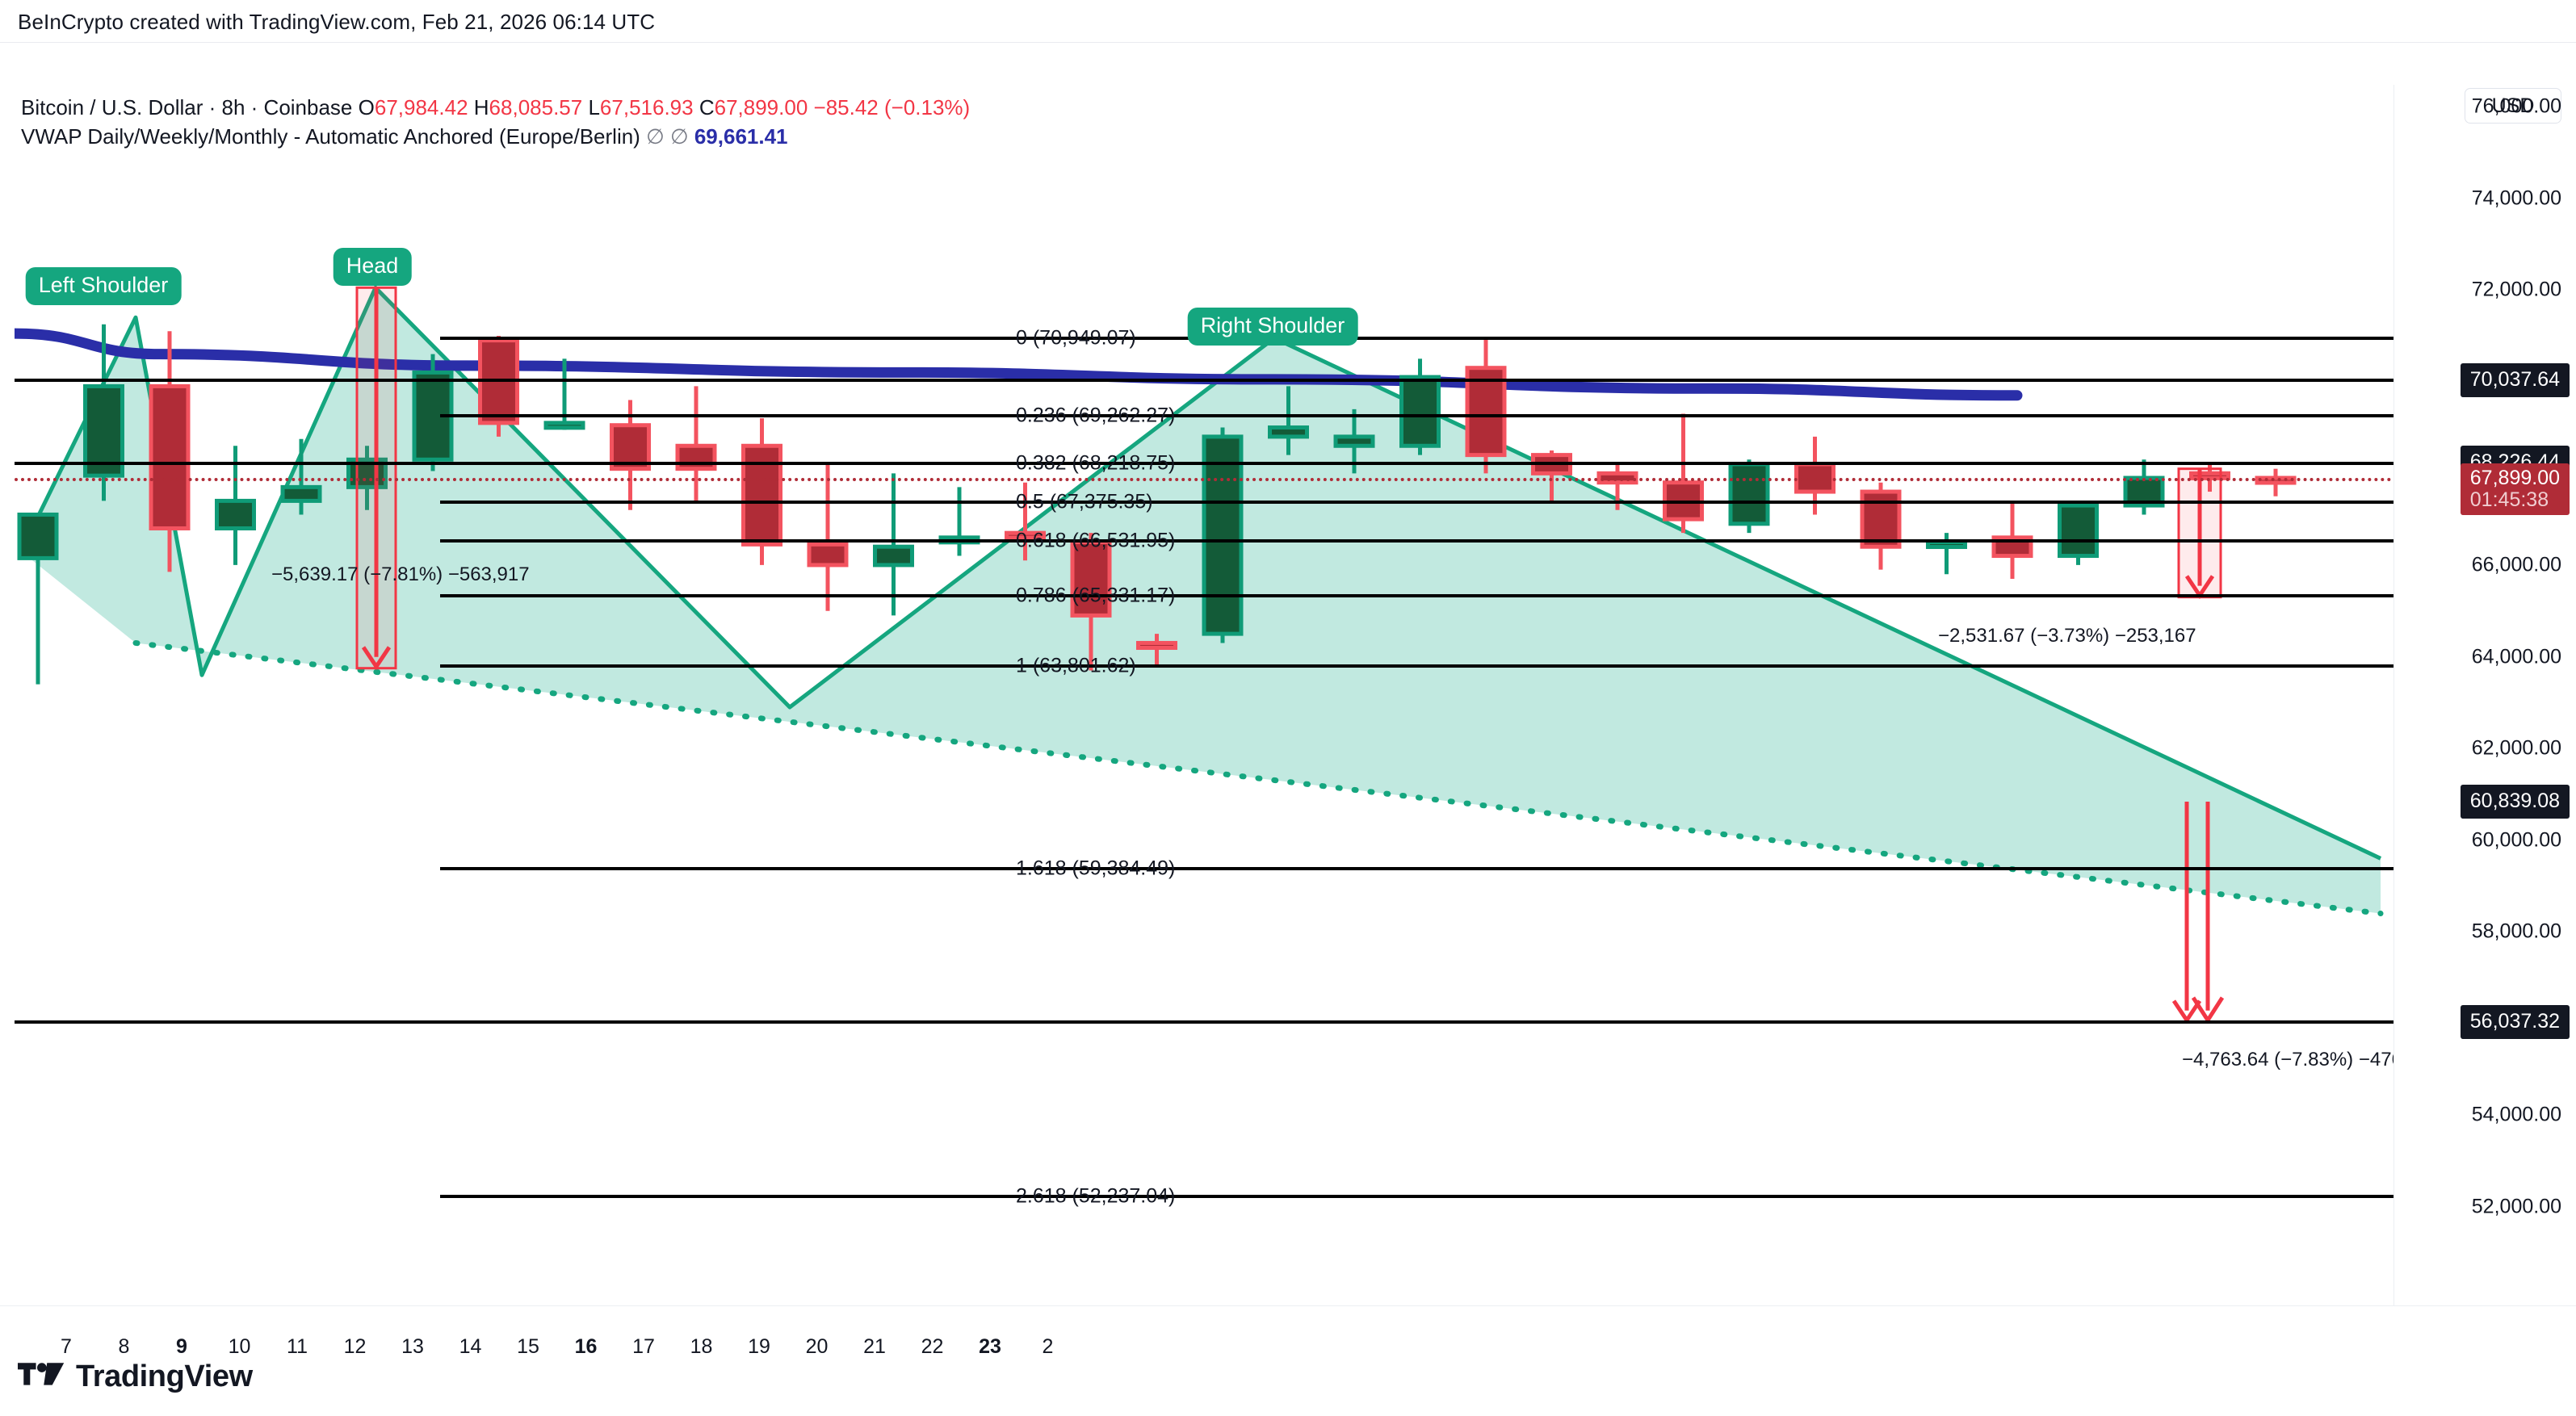 The height and width of the screenshot is (1416, 2576). Describe the element at coordinates (181, 1346) in the screenshot. I see `time-tick: 9` at that location.